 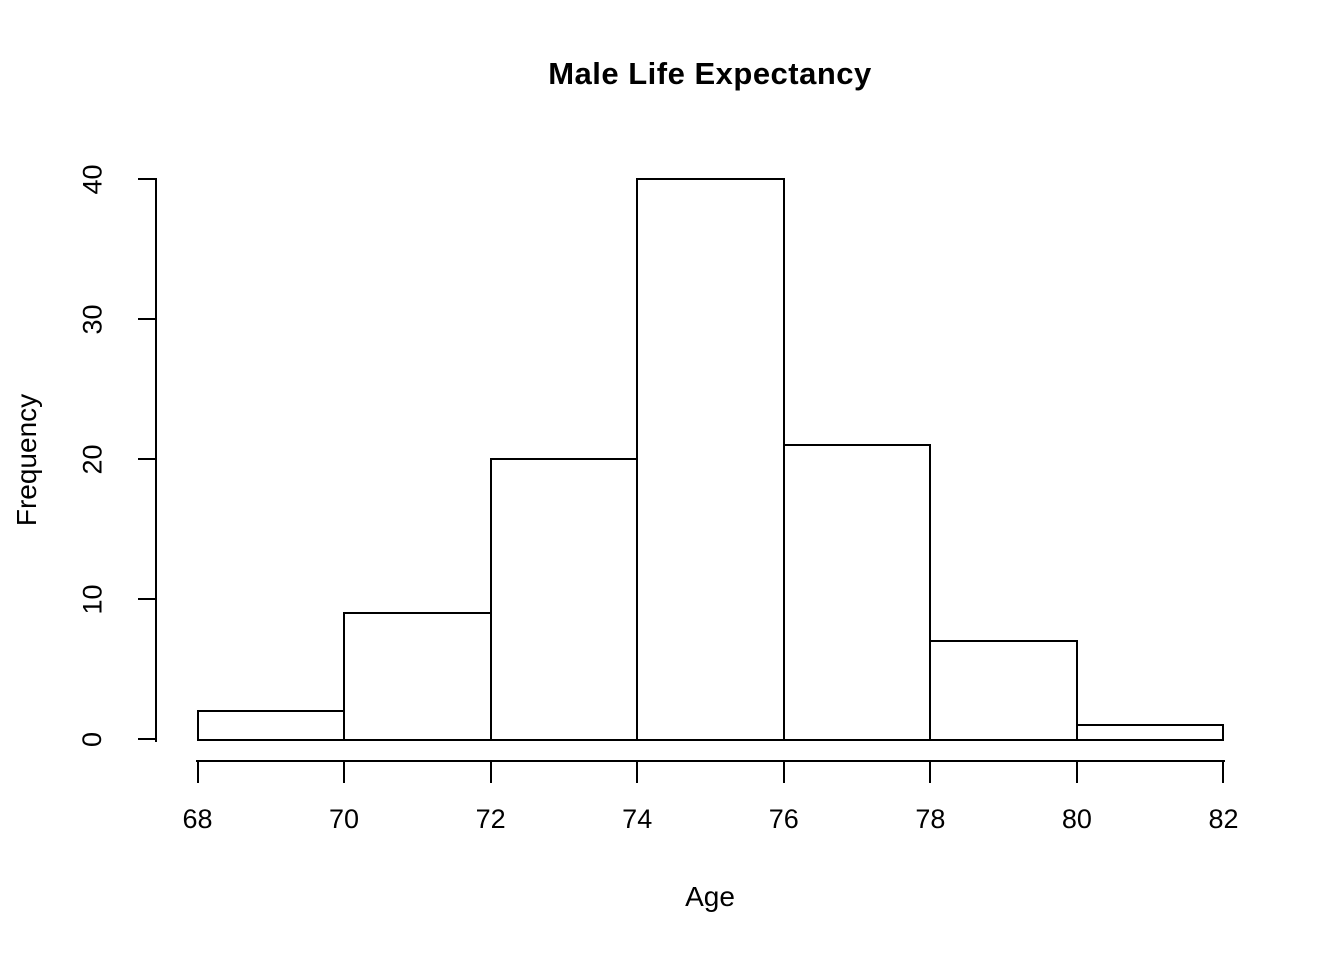 I want to click on y-tick-label: 40, so click(x=92, y=179).